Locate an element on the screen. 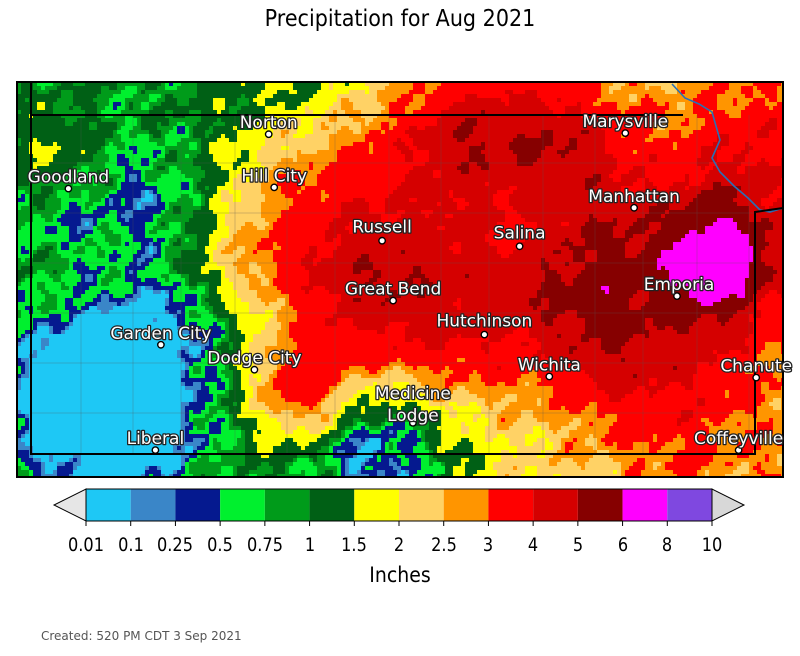 This screenshot has width=800, height=656. legend-tick-label: 5 is located at coordinates (577, 545).